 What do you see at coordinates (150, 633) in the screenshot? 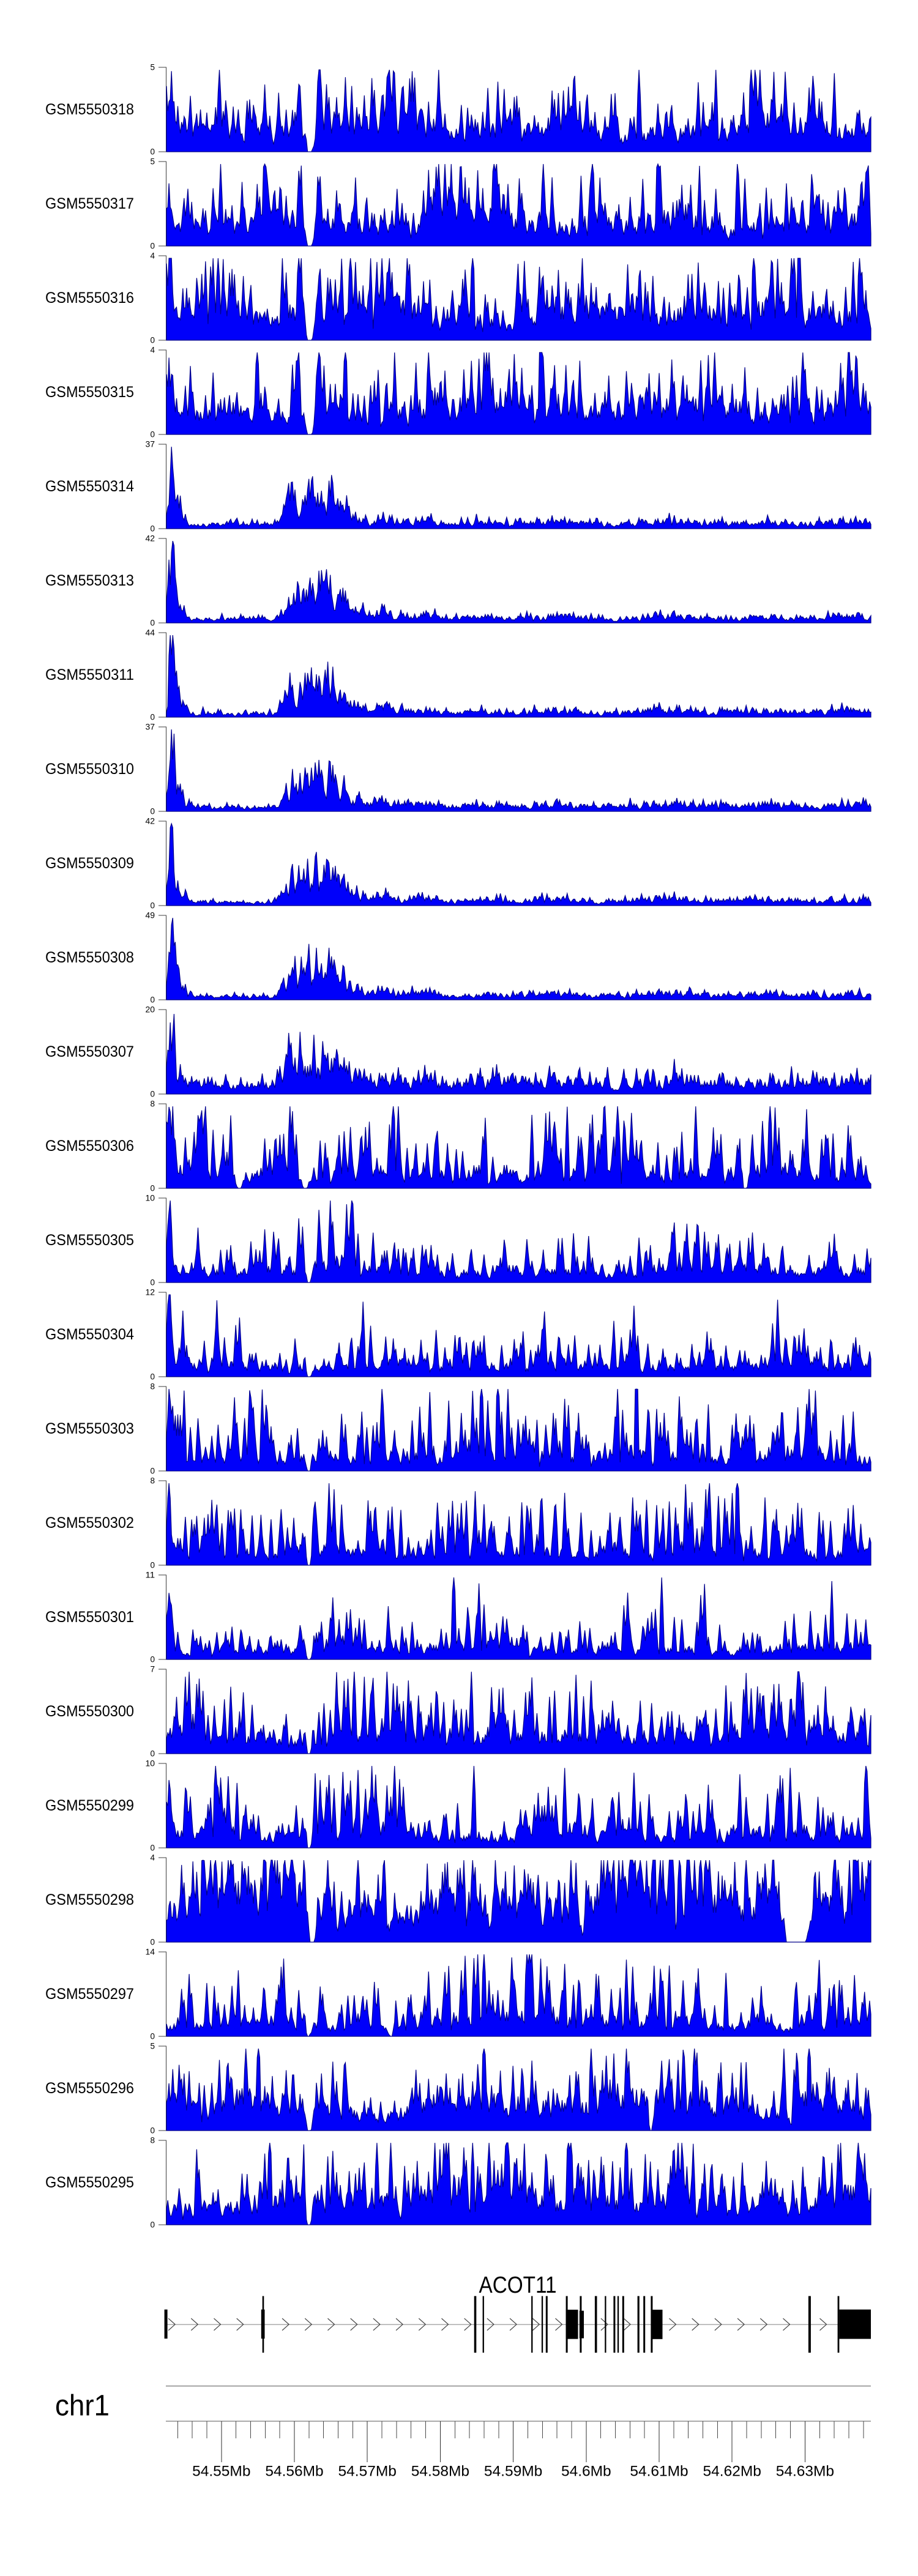
I see `svg-text: 44` at bounding box center [150, 633].